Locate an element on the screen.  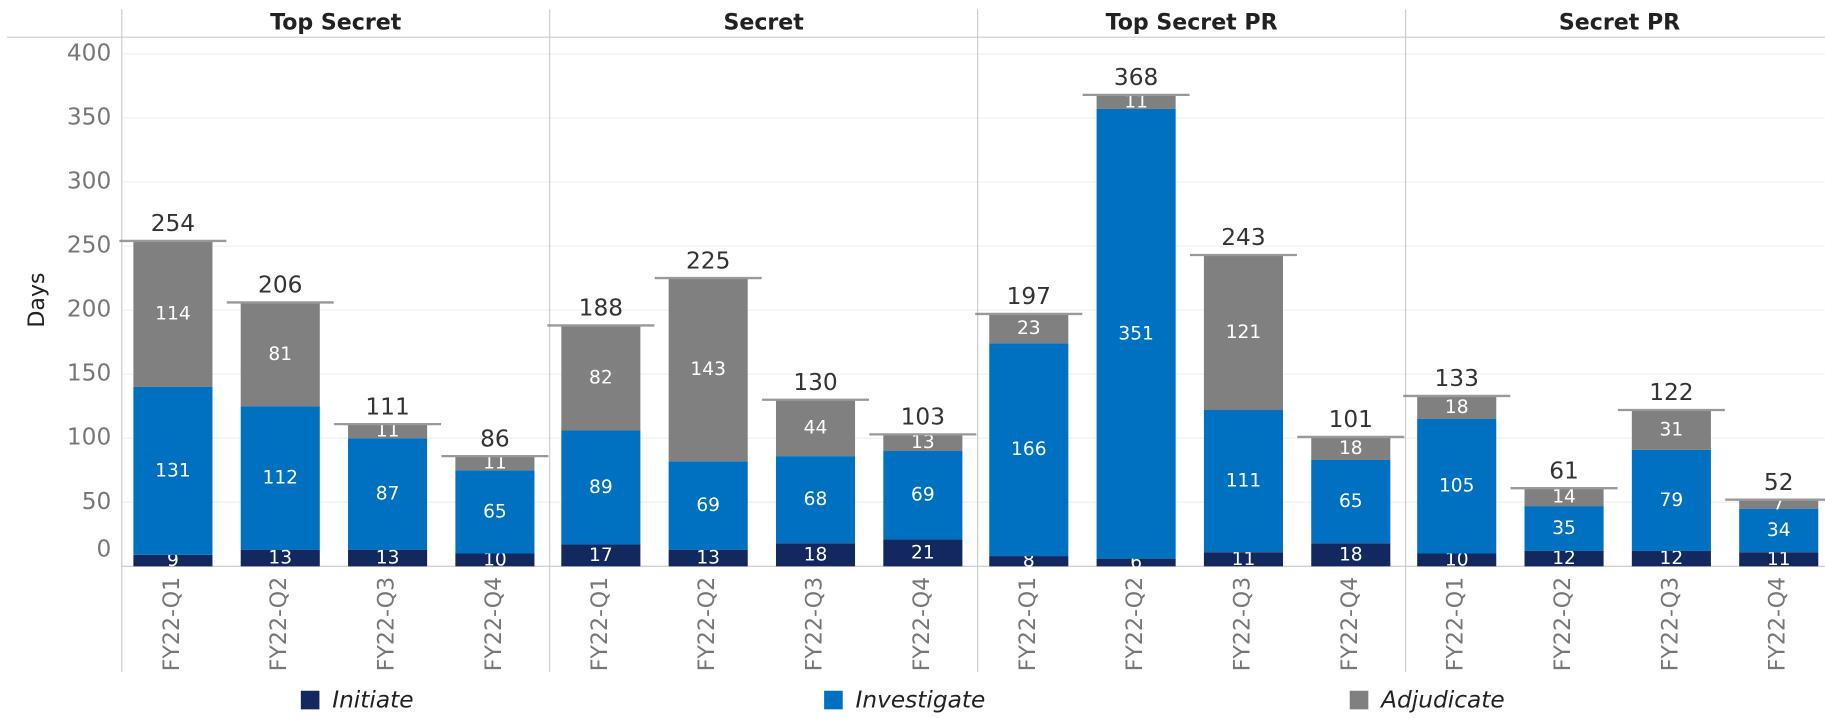
data-label: 131 is located at coordinates (173, 470).